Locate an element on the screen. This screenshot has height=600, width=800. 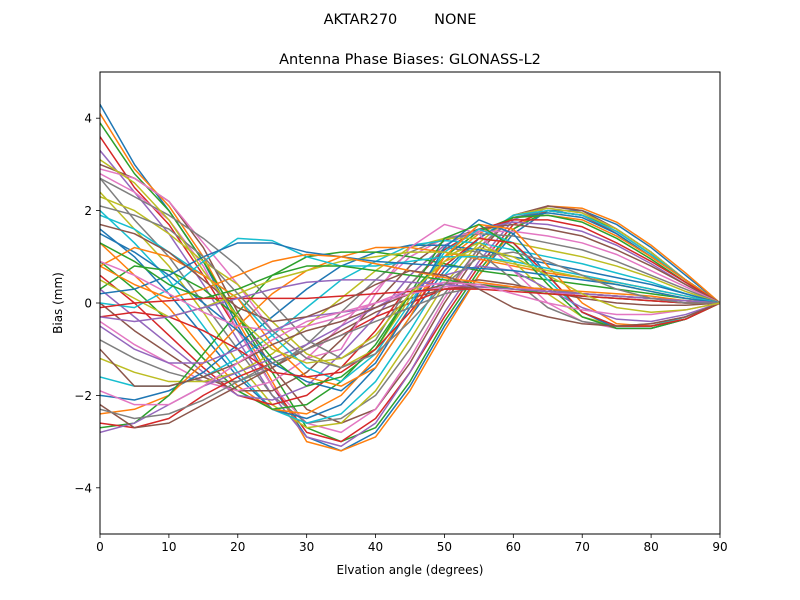
y-tick-label: −4 is located at coordinates (83, 488).